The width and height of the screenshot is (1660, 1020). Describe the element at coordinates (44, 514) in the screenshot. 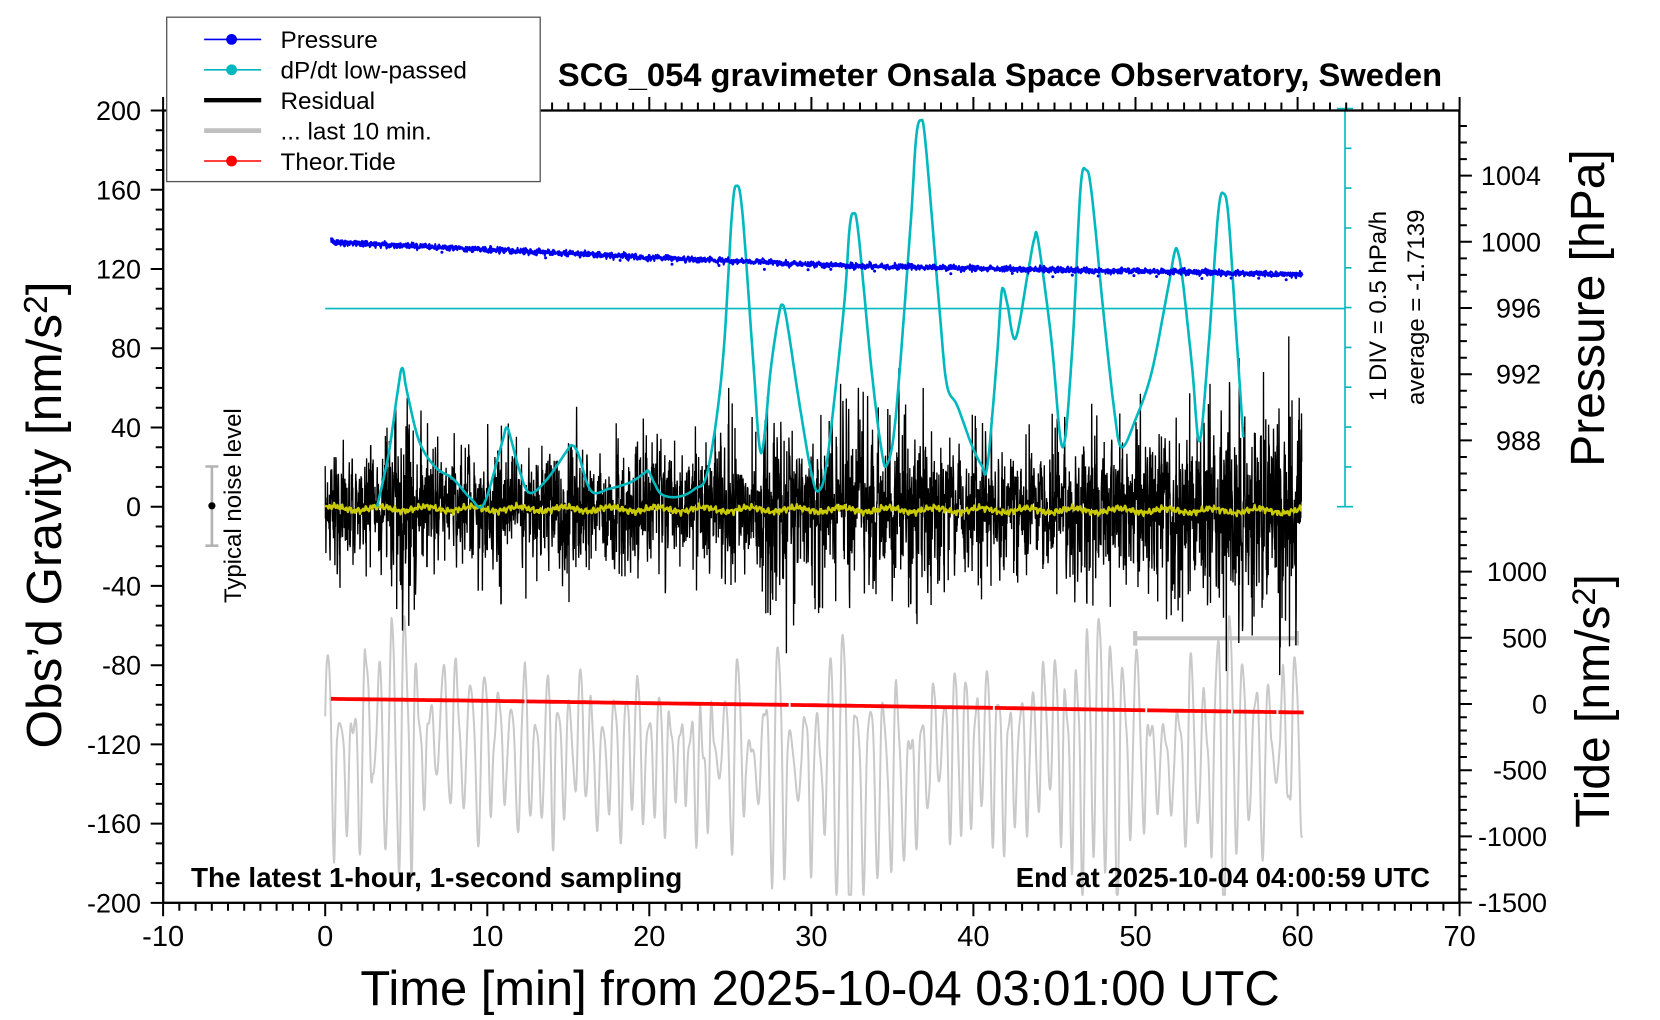

I see `svg-text: Obs’d Gravity [nm/s2]` at that location.